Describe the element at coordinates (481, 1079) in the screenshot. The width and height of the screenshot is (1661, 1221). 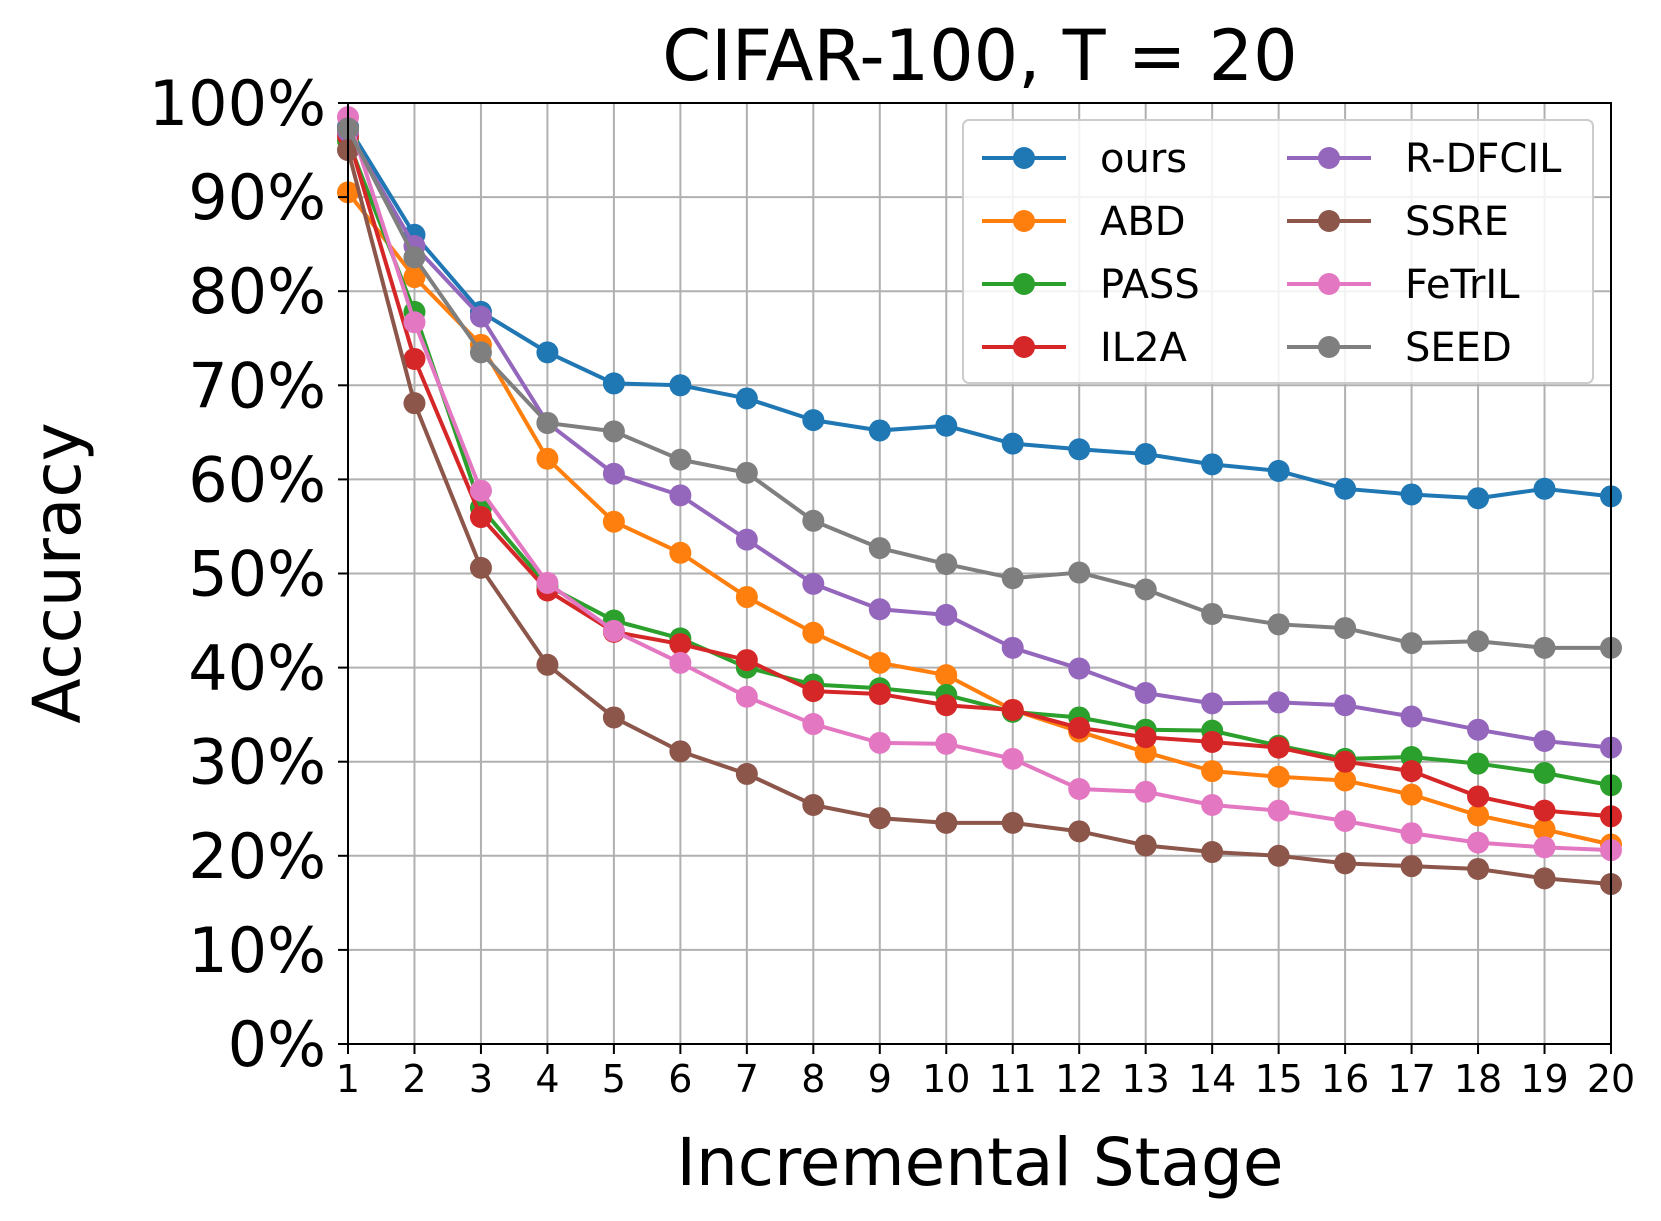
I see `x-tick-label: 3` at that location.